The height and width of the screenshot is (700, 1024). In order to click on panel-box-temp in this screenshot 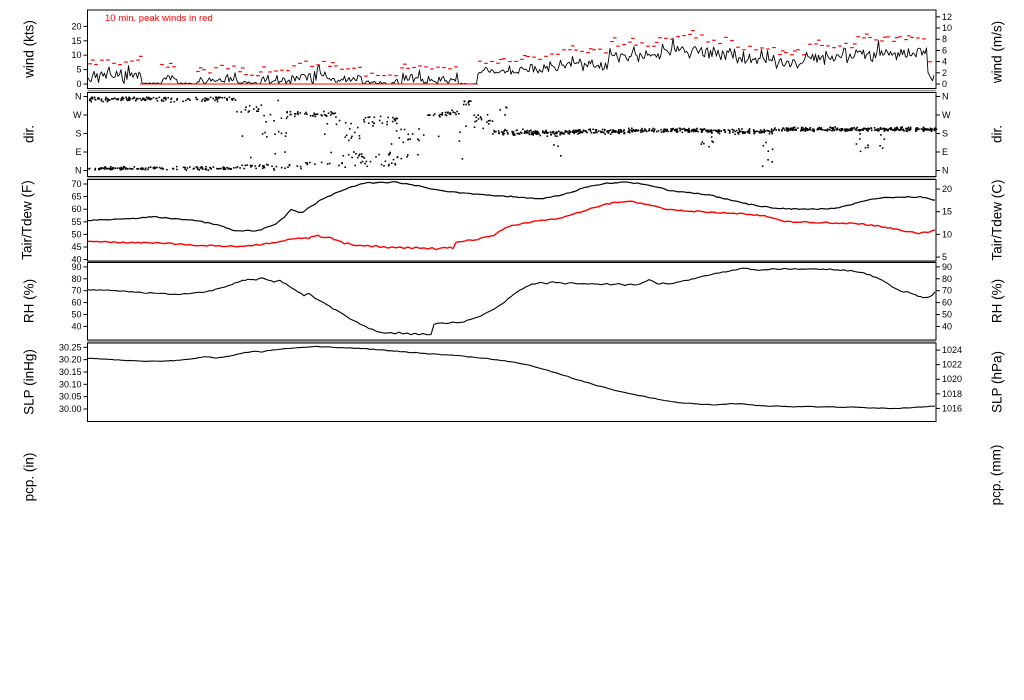, I will do `click(512, 220)`.